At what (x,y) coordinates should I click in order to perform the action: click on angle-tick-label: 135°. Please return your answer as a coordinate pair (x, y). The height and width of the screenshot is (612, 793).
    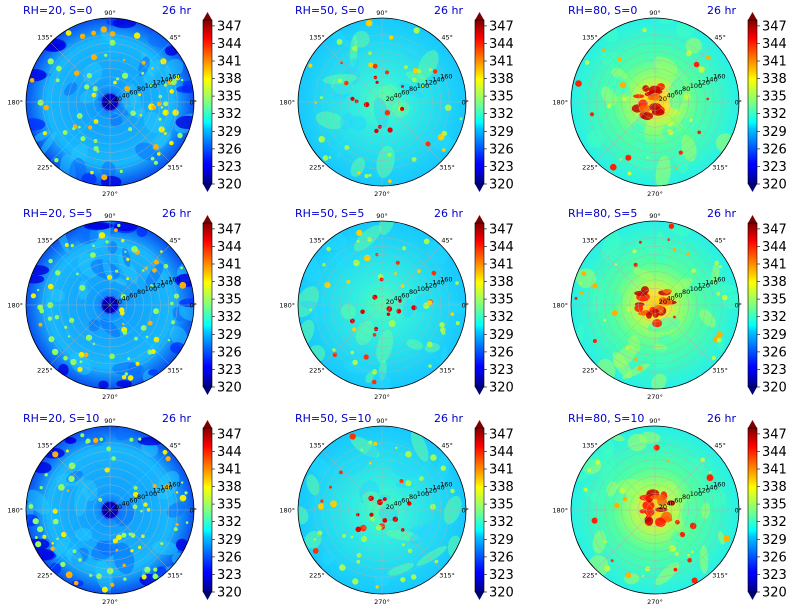
    Looking at the image, I should click on (317, 37).